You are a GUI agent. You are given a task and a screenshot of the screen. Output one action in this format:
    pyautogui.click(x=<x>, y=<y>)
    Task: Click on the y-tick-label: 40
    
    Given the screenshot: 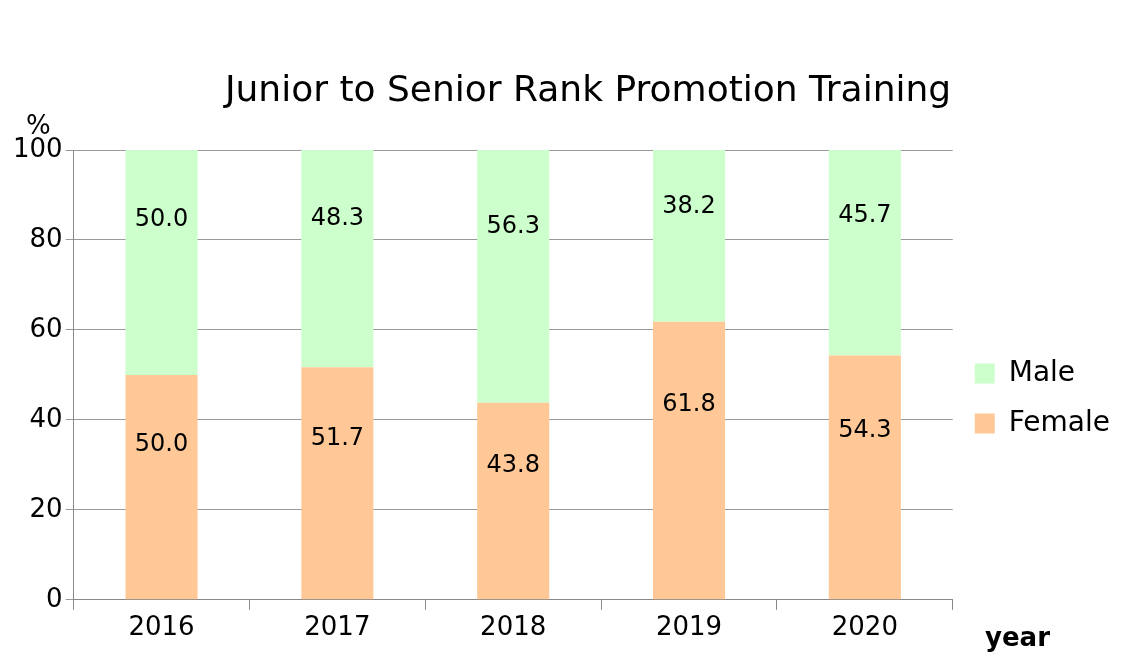 What is the action you would take?
    pyautogui.click(x=46, y=417)
    